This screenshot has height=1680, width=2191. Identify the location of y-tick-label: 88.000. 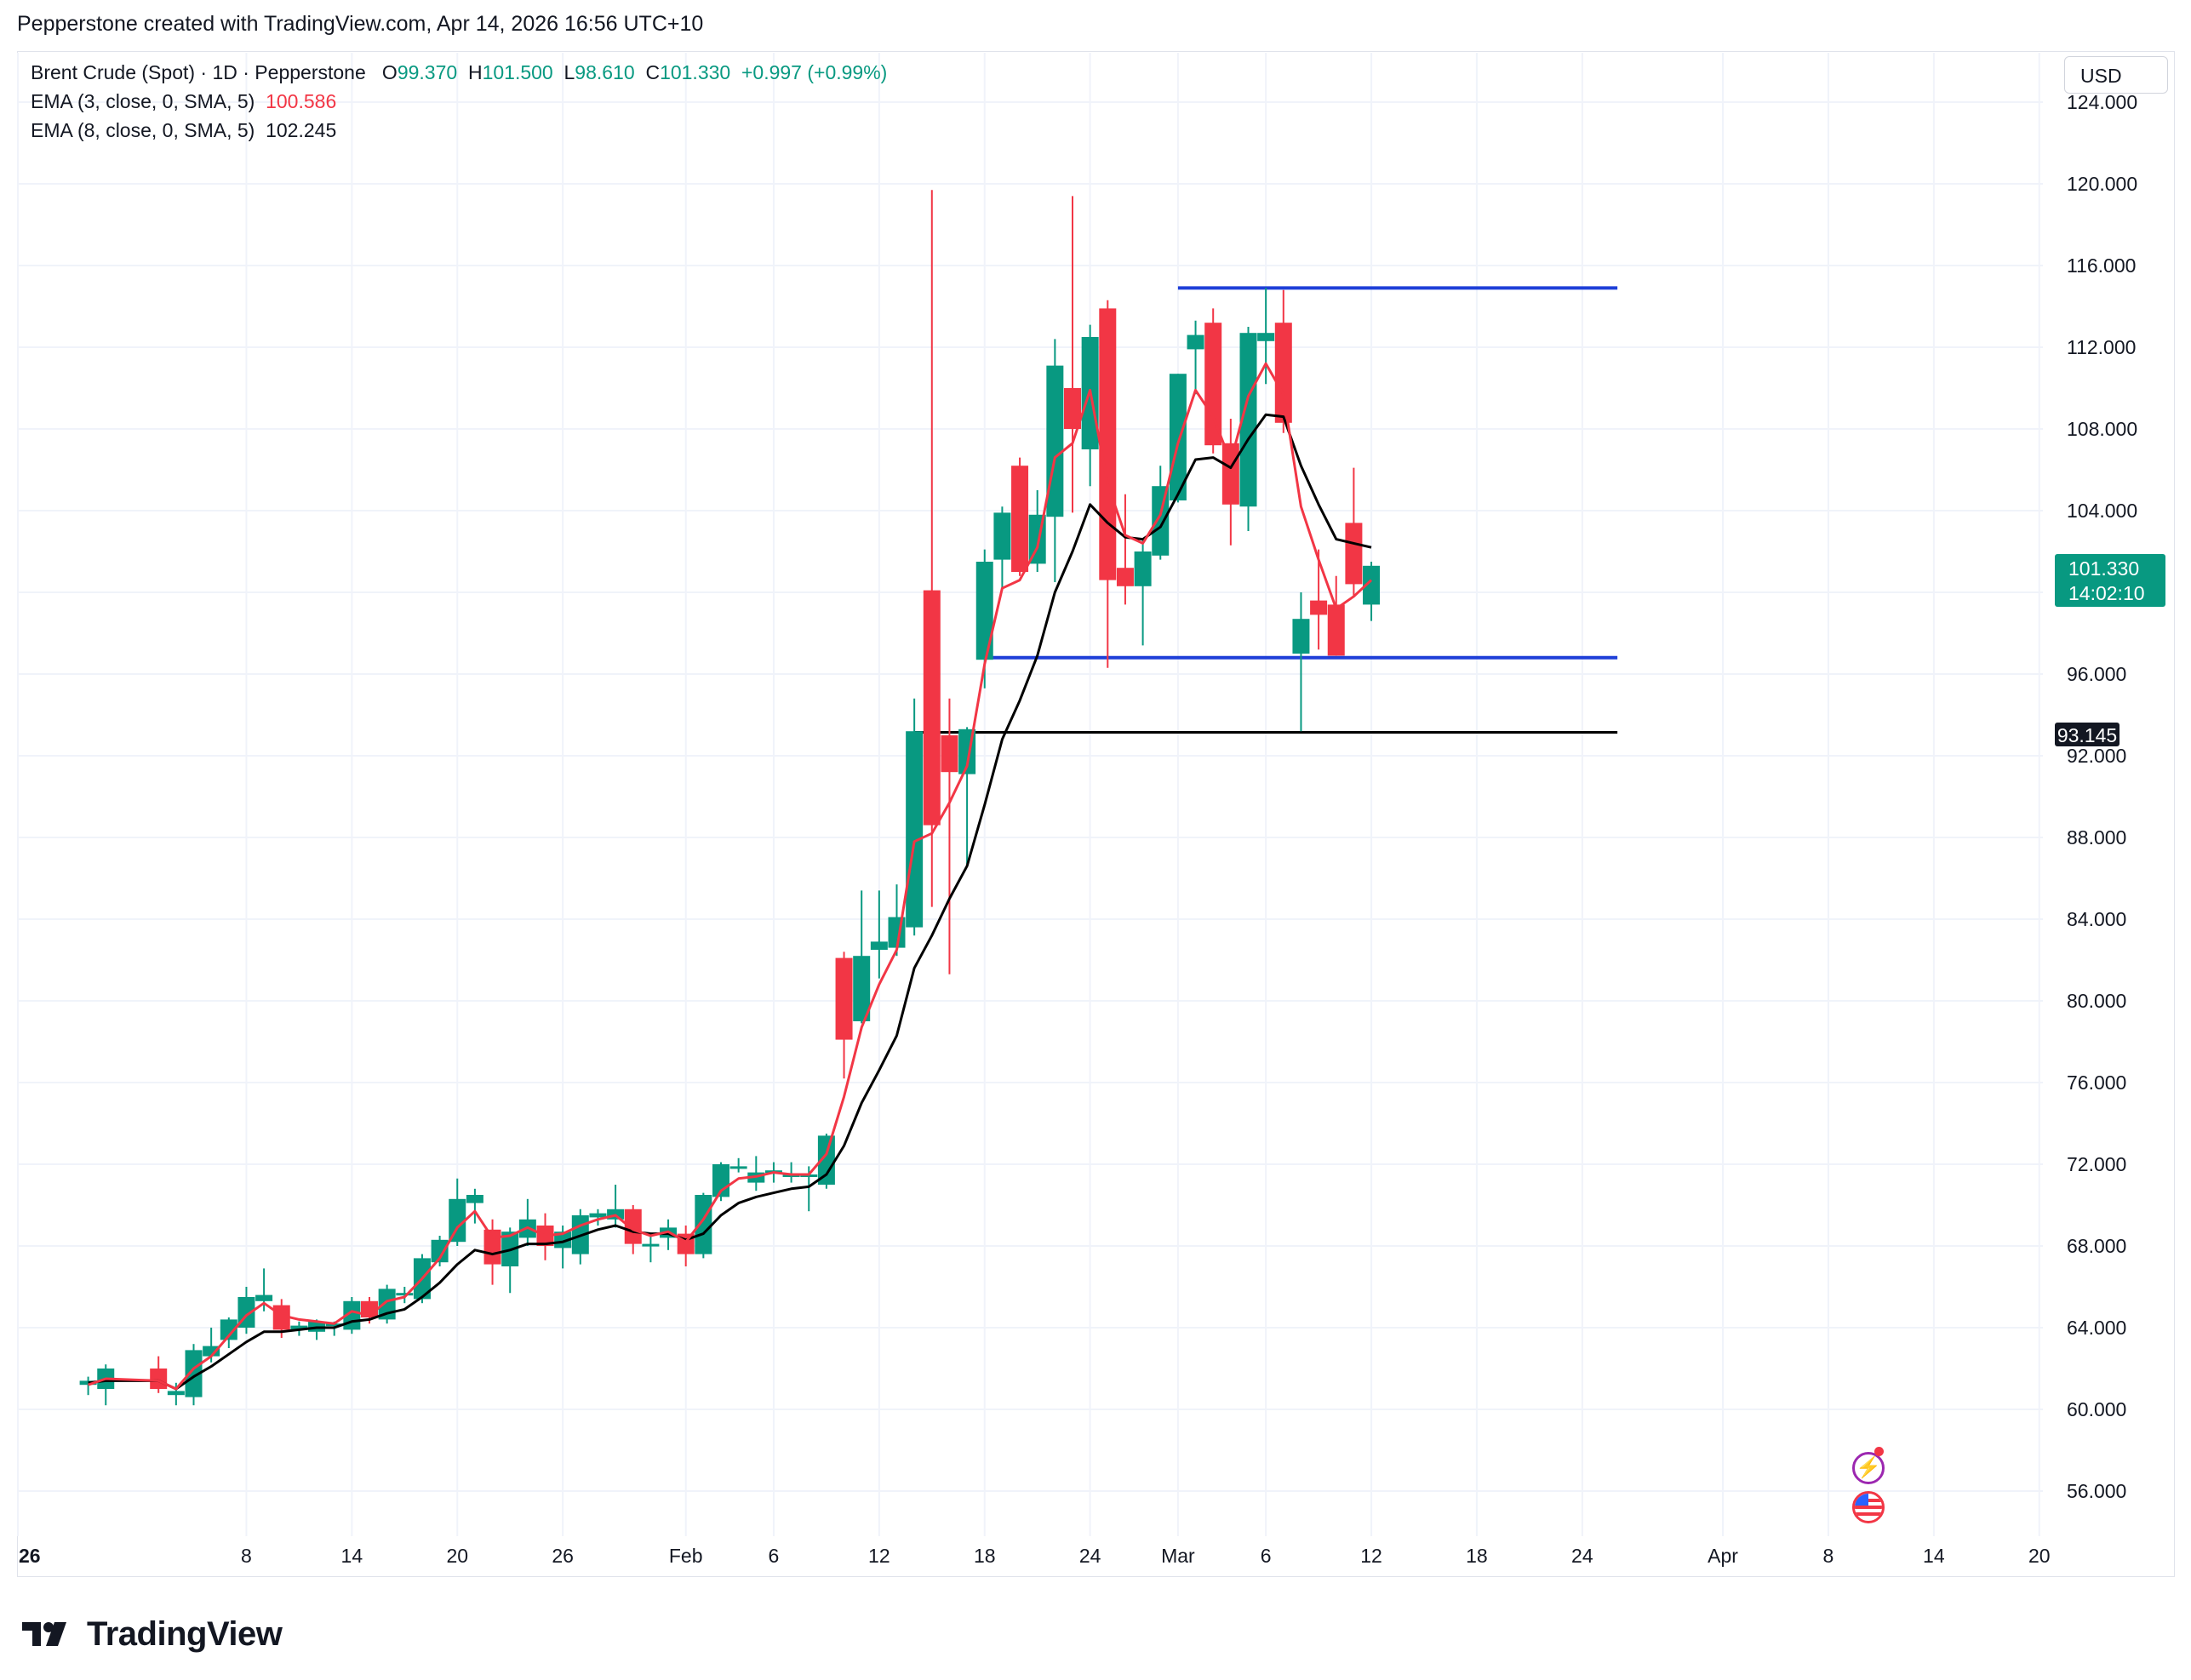
(2096, 837).